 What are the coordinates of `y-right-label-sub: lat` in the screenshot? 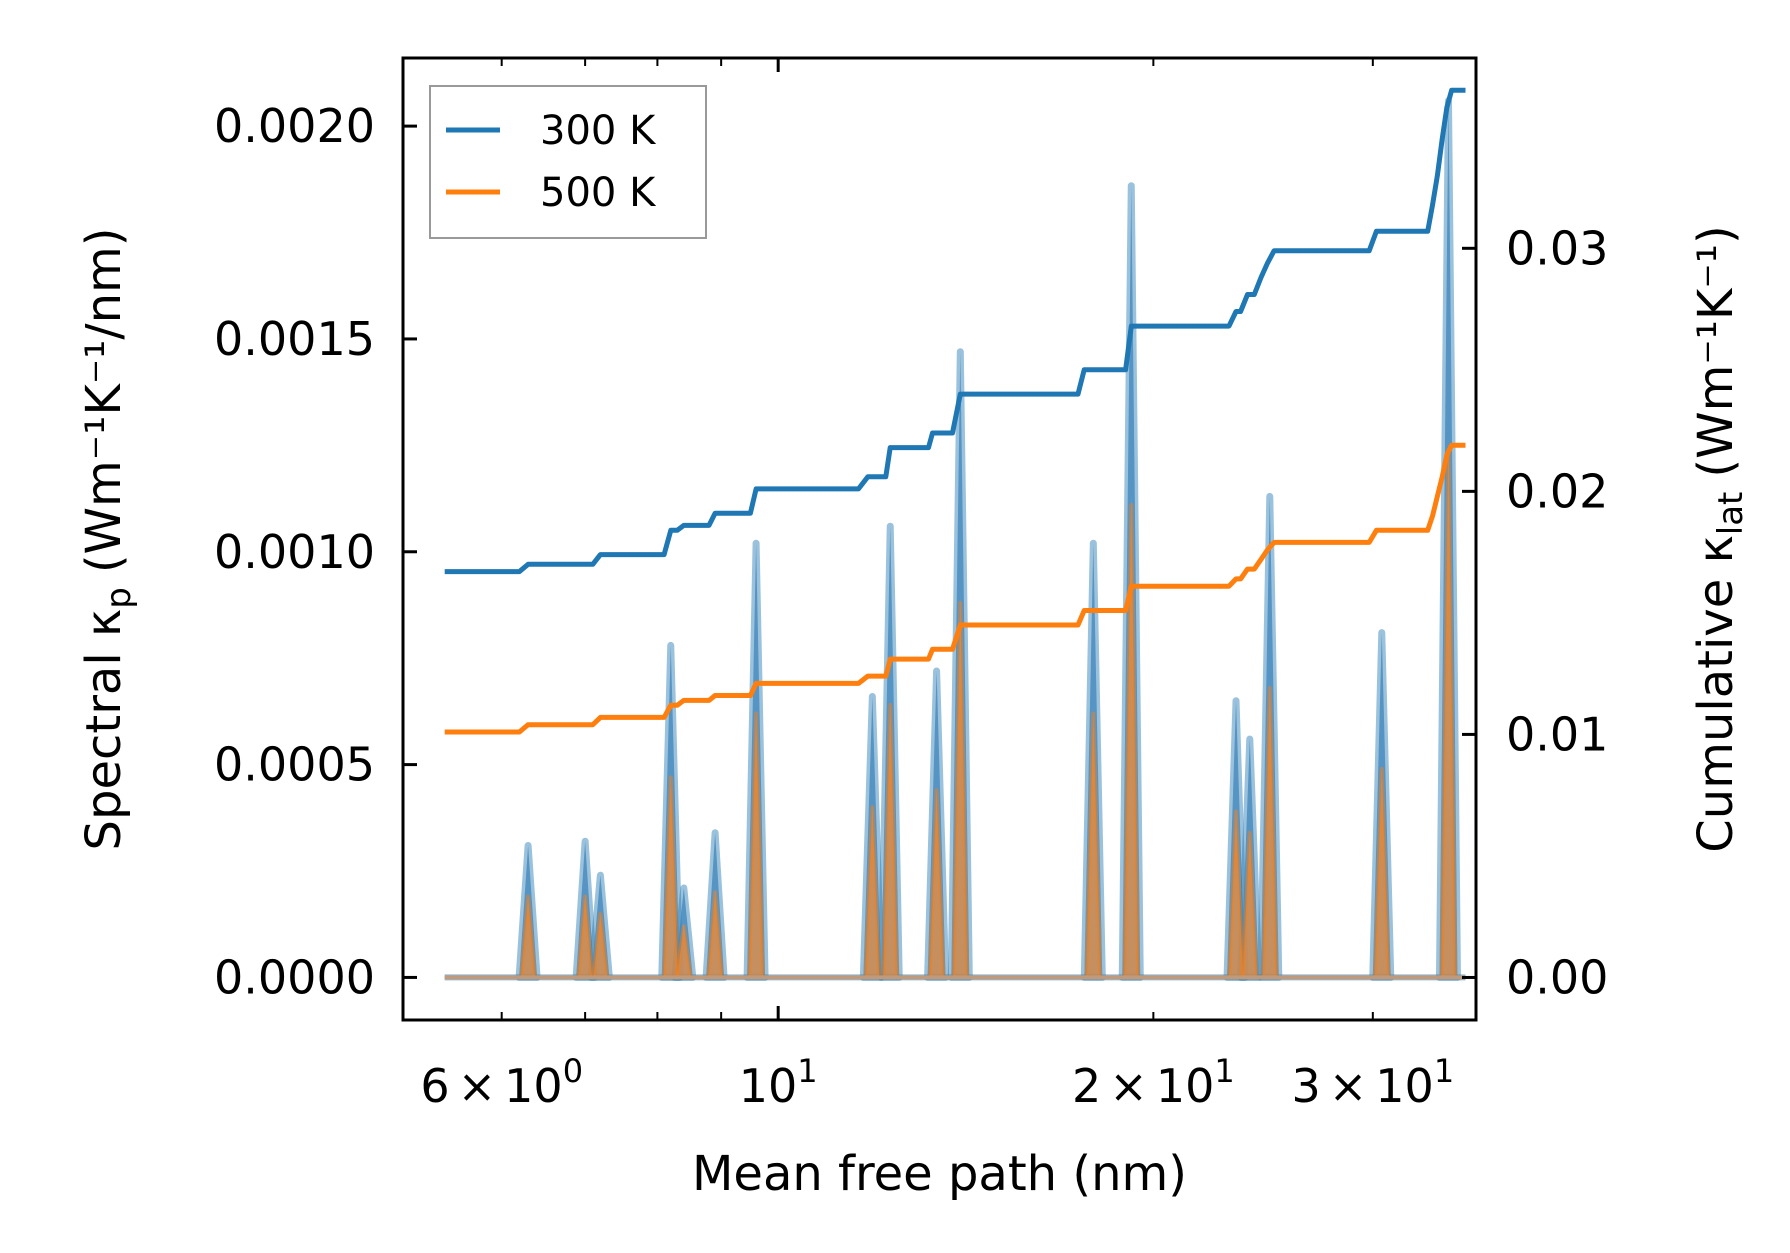 It's located at (1731, 514).